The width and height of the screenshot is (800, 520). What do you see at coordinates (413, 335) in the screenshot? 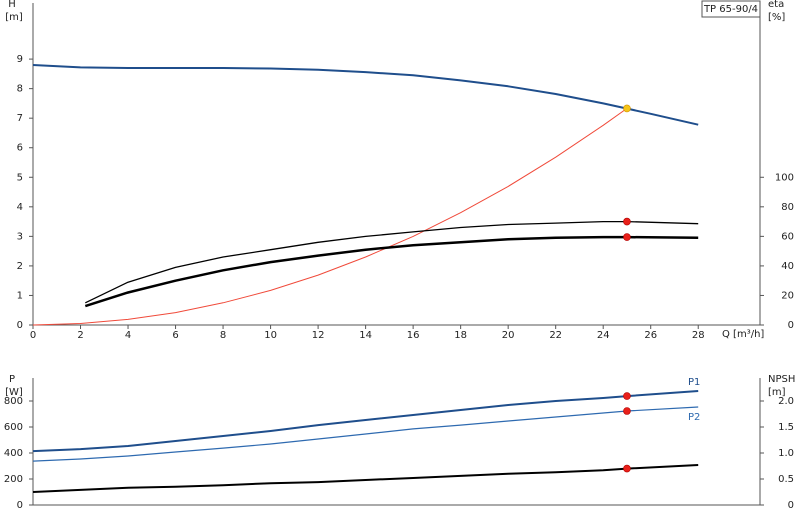
I see `x-tick-label: 16` at bounding box center [413, 335].